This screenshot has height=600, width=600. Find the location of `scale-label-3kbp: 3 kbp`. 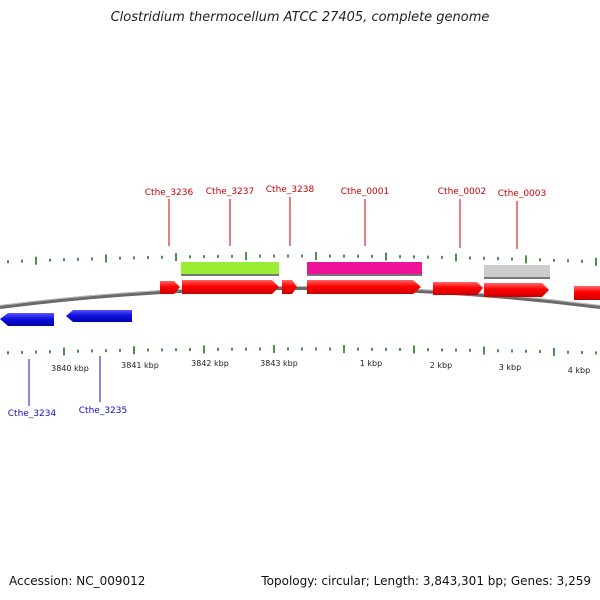

scale-label-3kbp: 3 kbp is located at coordinates (510, 367).